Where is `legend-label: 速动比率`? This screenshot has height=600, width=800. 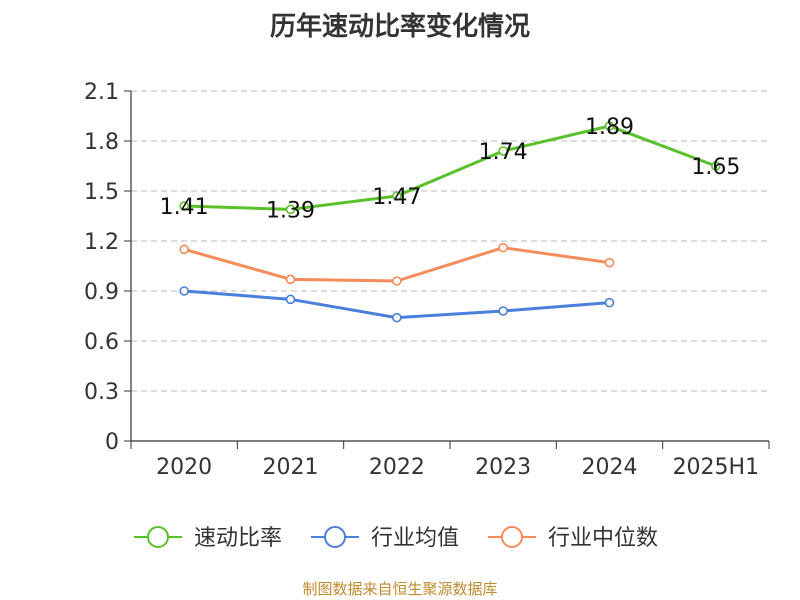 legend-label: 速动比率 is located at coordinates (238, 538).